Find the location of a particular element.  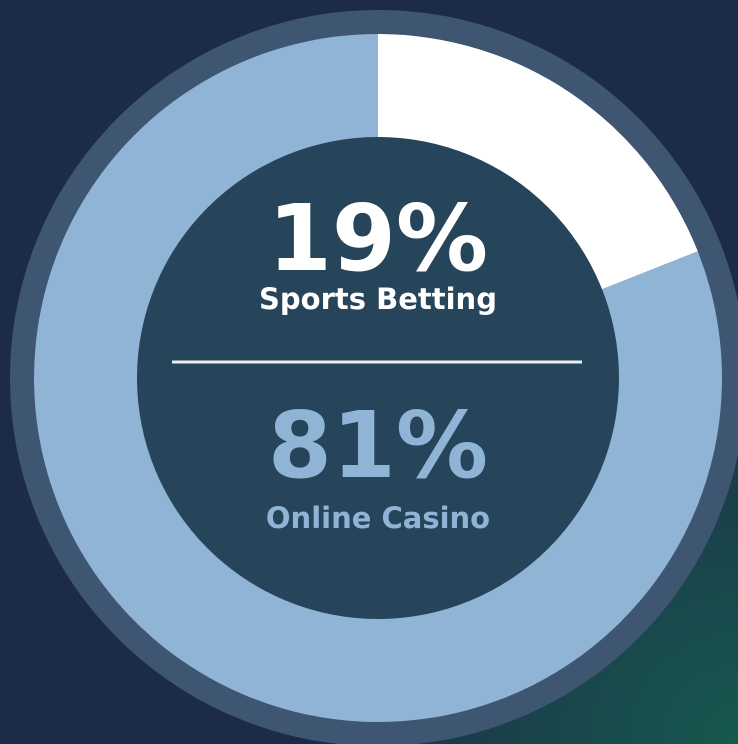

value-label: 19% is located at coordinates (378, 238).